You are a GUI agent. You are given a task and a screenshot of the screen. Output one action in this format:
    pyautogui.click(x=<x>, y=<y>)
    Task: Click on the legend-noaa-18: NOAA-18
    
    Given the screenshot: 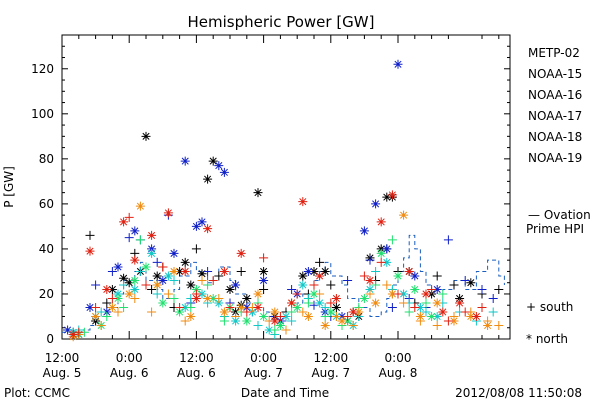 What is the action you would take?
    pyautogui.click(x=555, y=137)
    